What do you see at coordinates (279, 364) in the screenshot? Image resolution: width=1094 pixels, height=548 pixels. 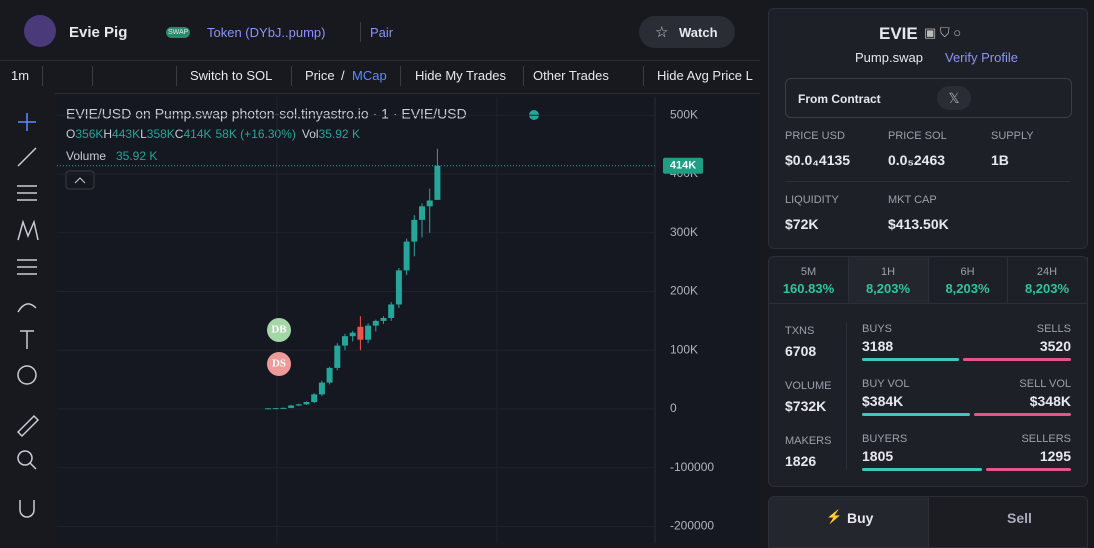 I see `trade-marker-label: DS` at bounding box center [279, 364].